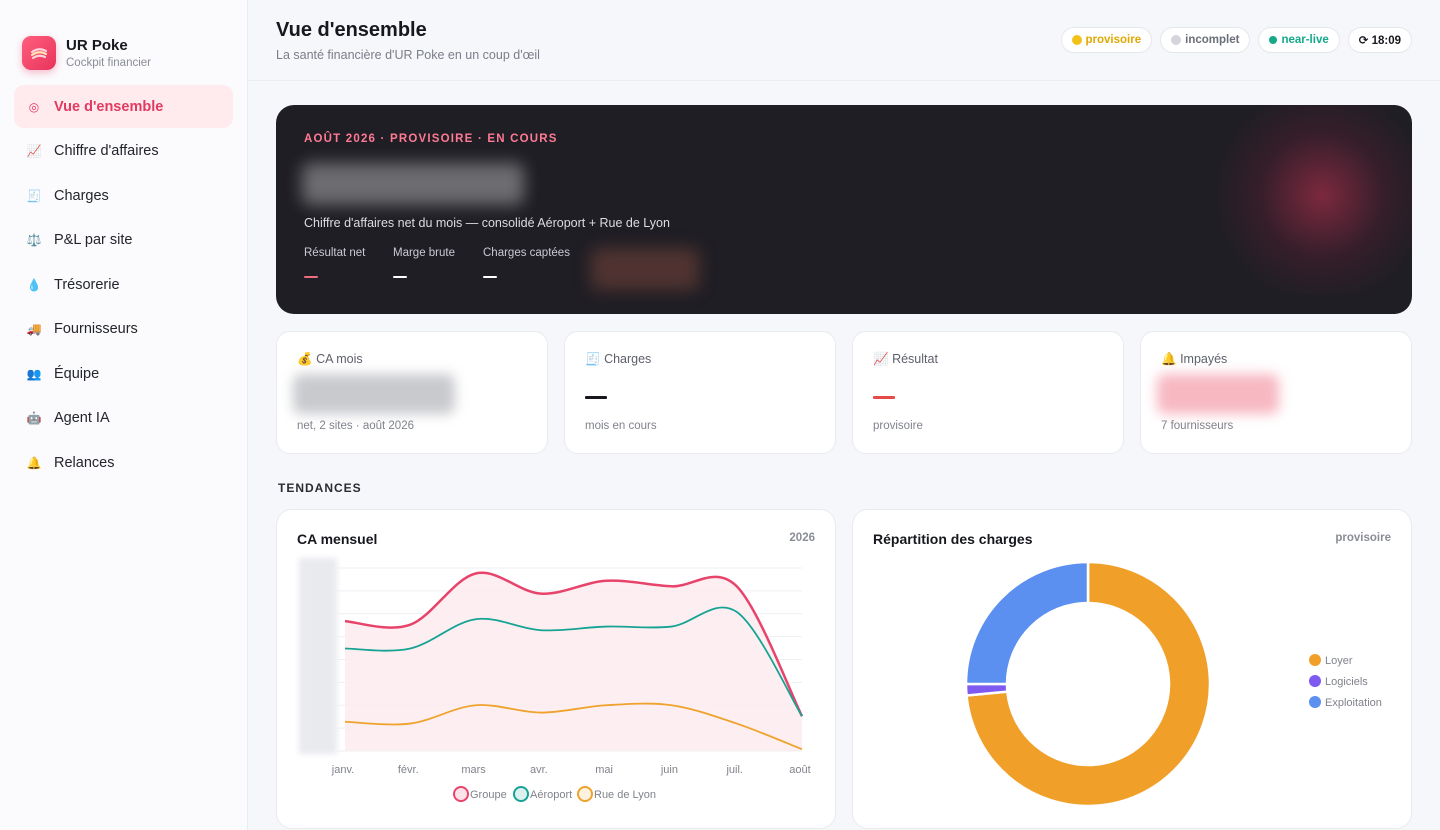  I want to click on sidebar-item-pnl-site: ⚖️ P&L par site, so click(123, 240).